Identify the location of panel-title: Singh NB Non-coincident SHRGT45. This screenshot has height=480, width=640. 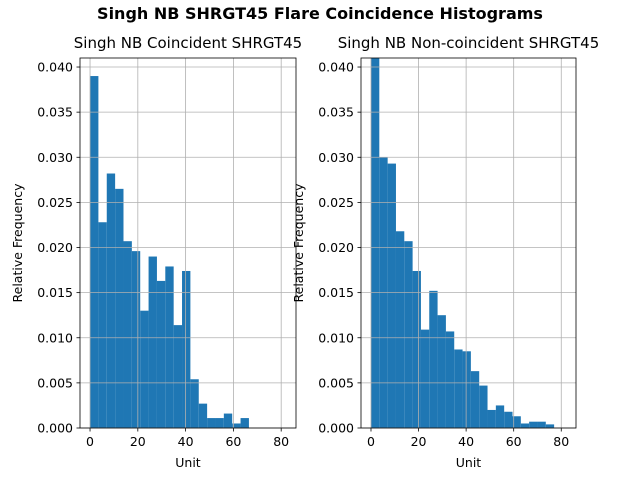
(469, 43).